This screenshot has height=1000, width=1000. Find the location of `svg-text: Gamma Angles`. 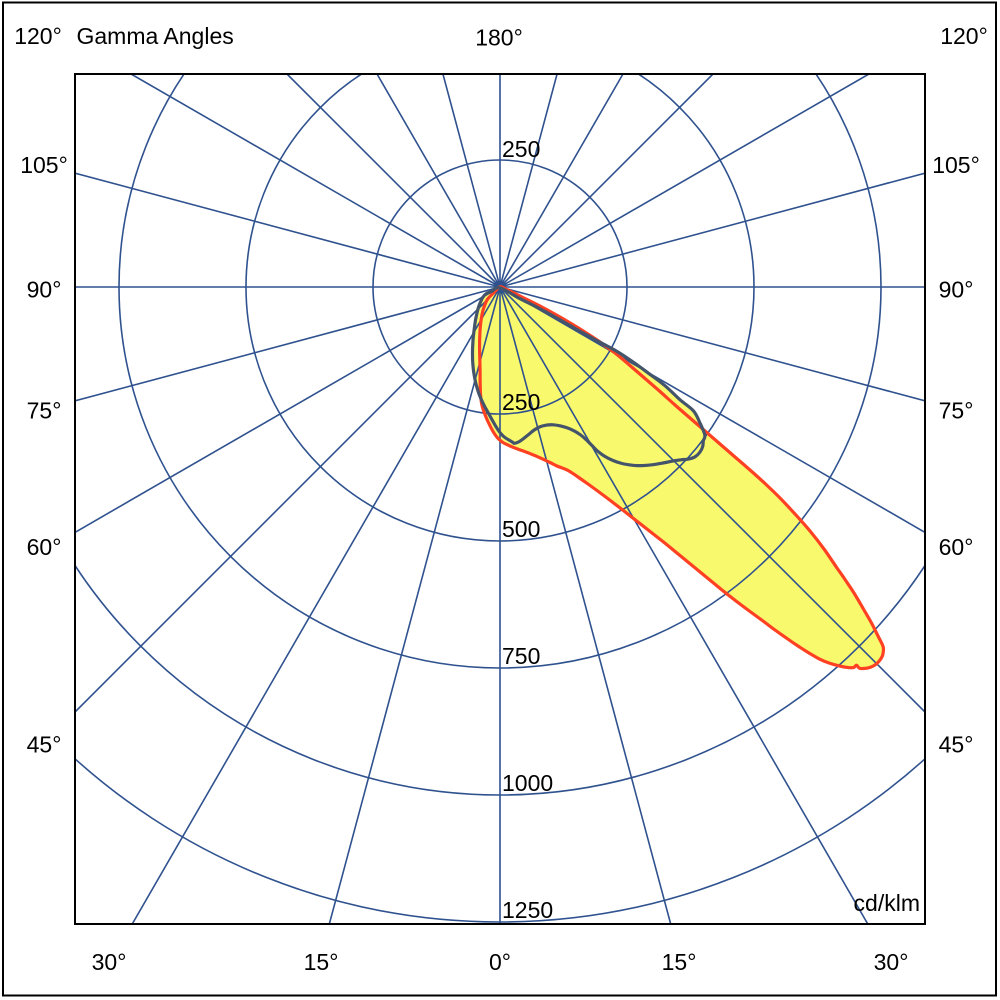

svg-text: Gamma Angles is located at coordinates (155, 36).